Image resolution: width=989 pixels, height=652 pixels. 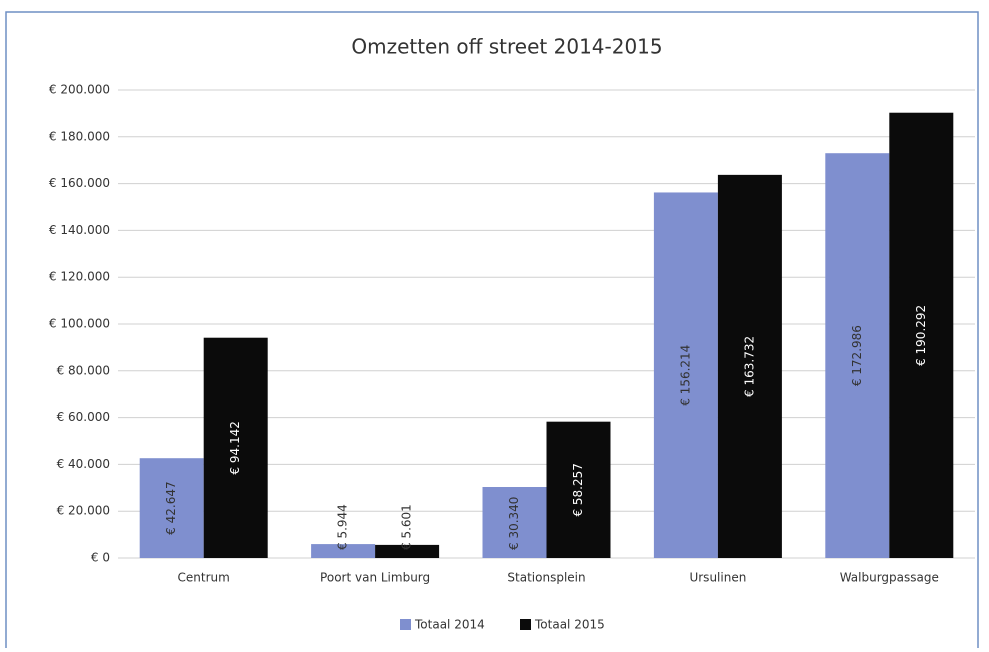 What do you see at coordinates (569, 625) in the screenshot?
I see `legend-label: Totaal 2015` at bounding box center [569, 625].